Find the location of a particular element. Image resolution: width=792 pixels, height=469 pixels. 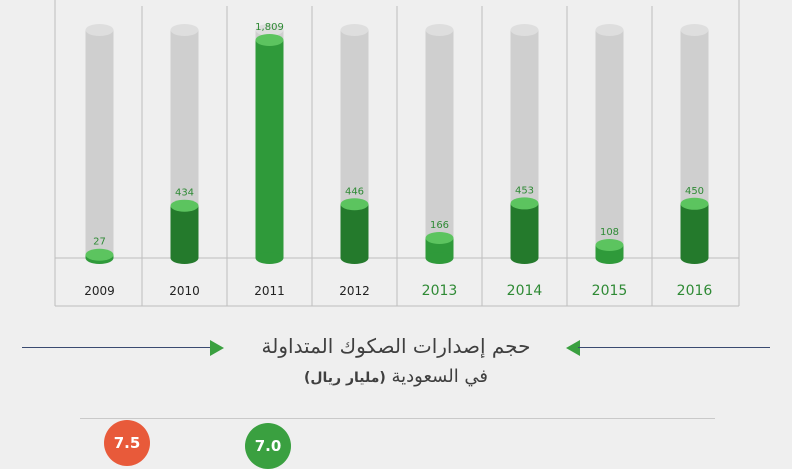

value-label: 453 is located at coordinates (524, 190).